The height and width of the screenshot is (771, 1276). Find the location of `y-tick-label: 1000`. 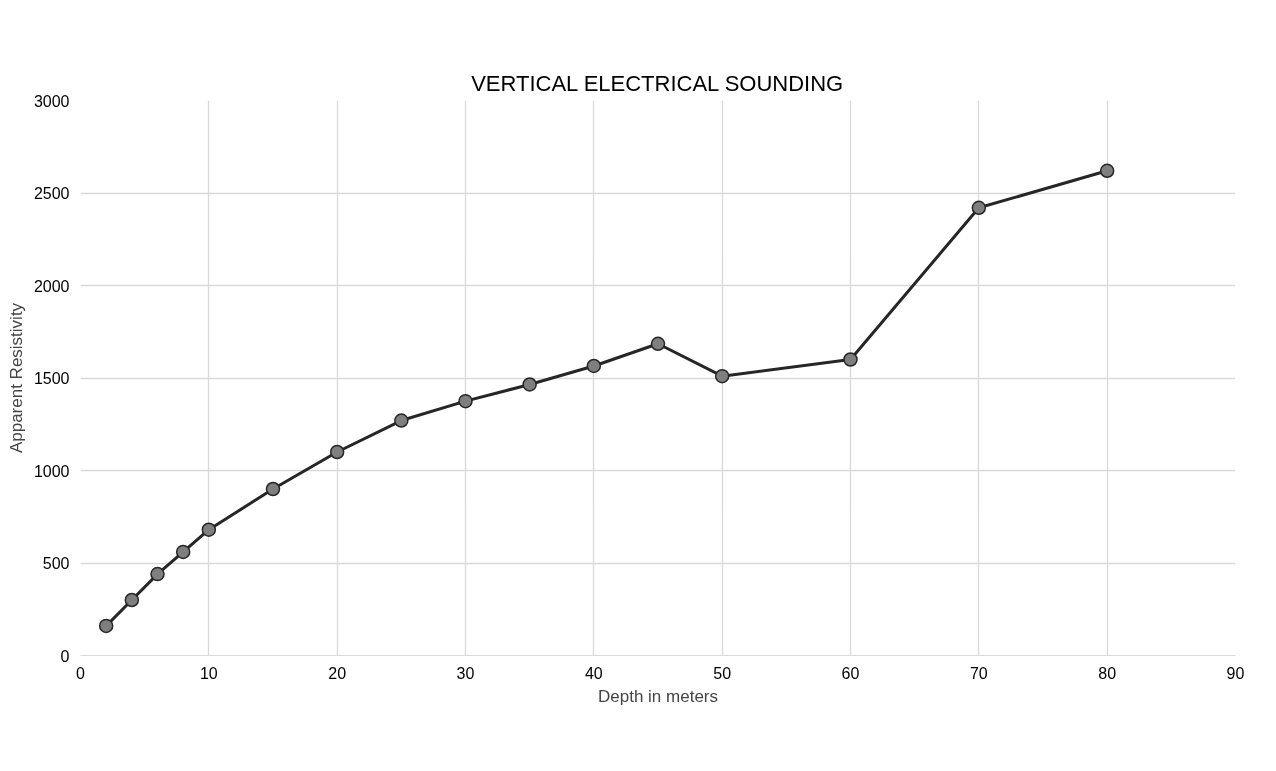

y-tick-label: 1000 is located at coordinates (51, 471).